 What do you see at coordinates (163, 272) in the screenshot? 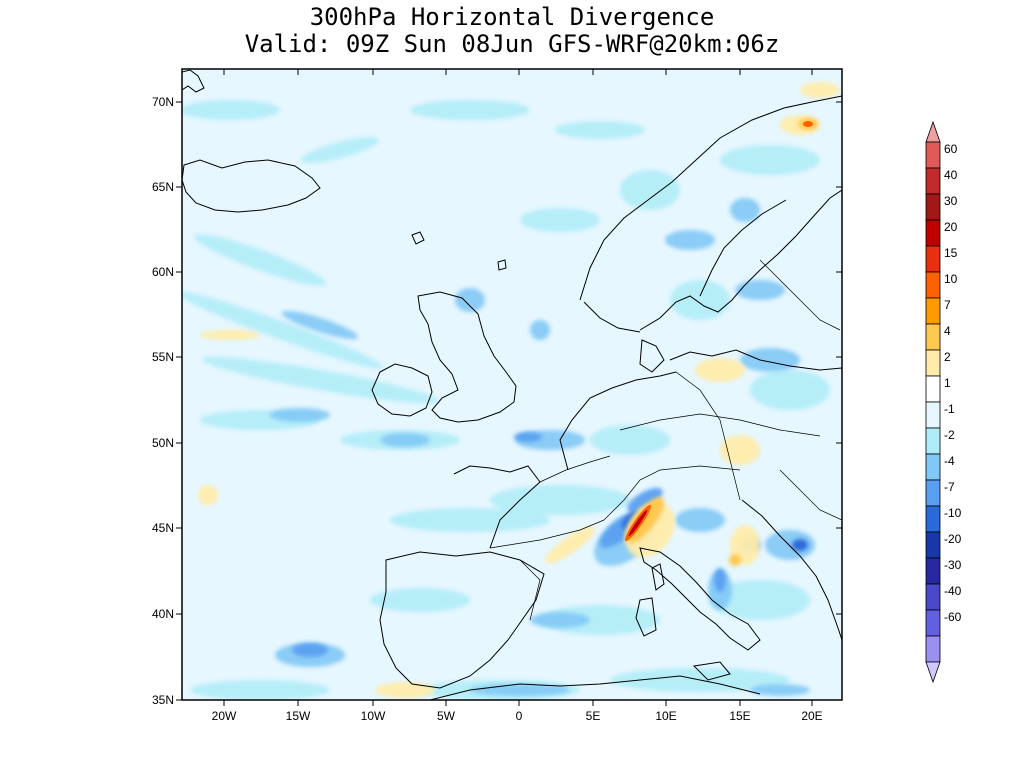
I see `lat-label: 60N` at bounding box center [163, 272].